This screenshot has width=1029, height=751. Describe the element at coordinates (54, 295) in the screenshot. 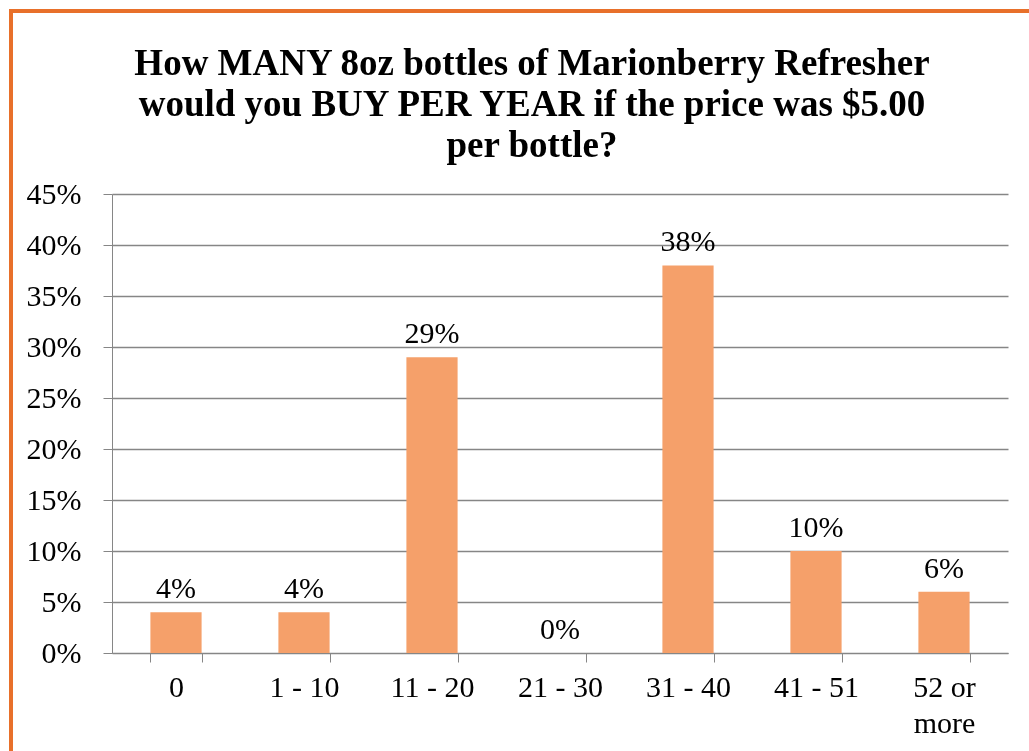

I see `y-tick-label: 35%` at that location.